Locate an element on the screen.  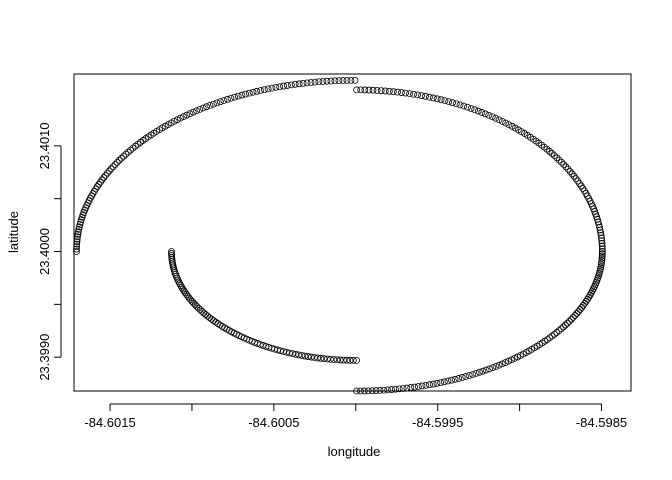
y-axis-title: latitude is located at coordinates (13, 232).